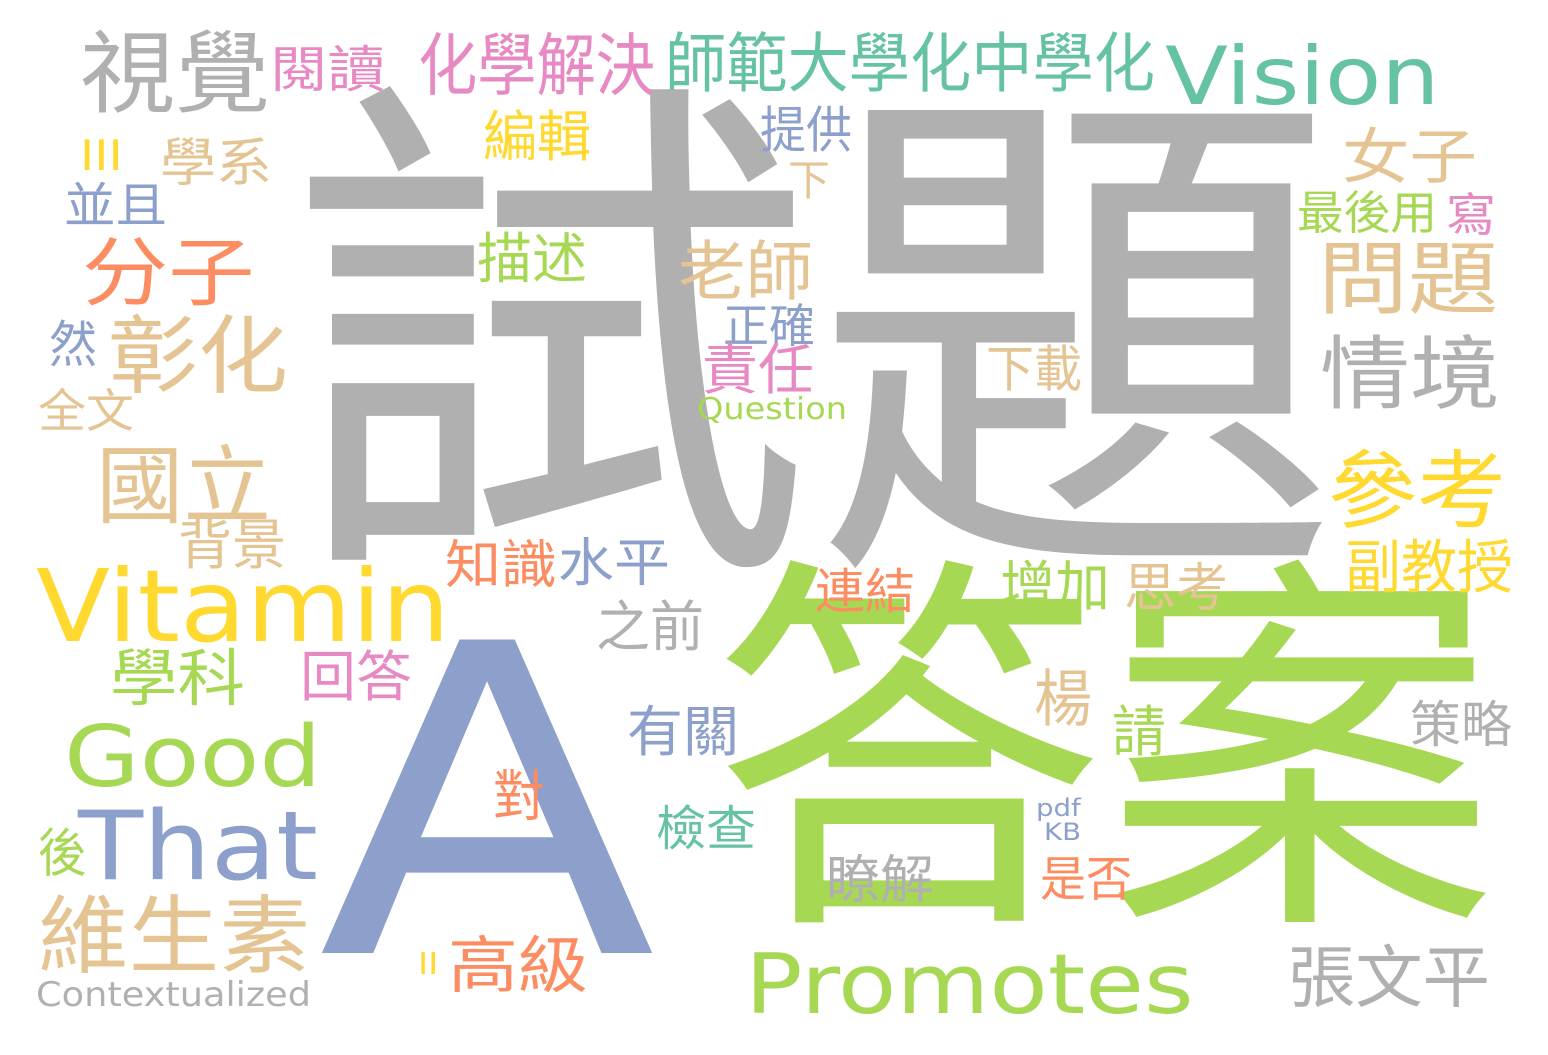 The width and height of the screenshot is (1548, 1055). I want to click on word-楊: 楊, so click(1063, 699).